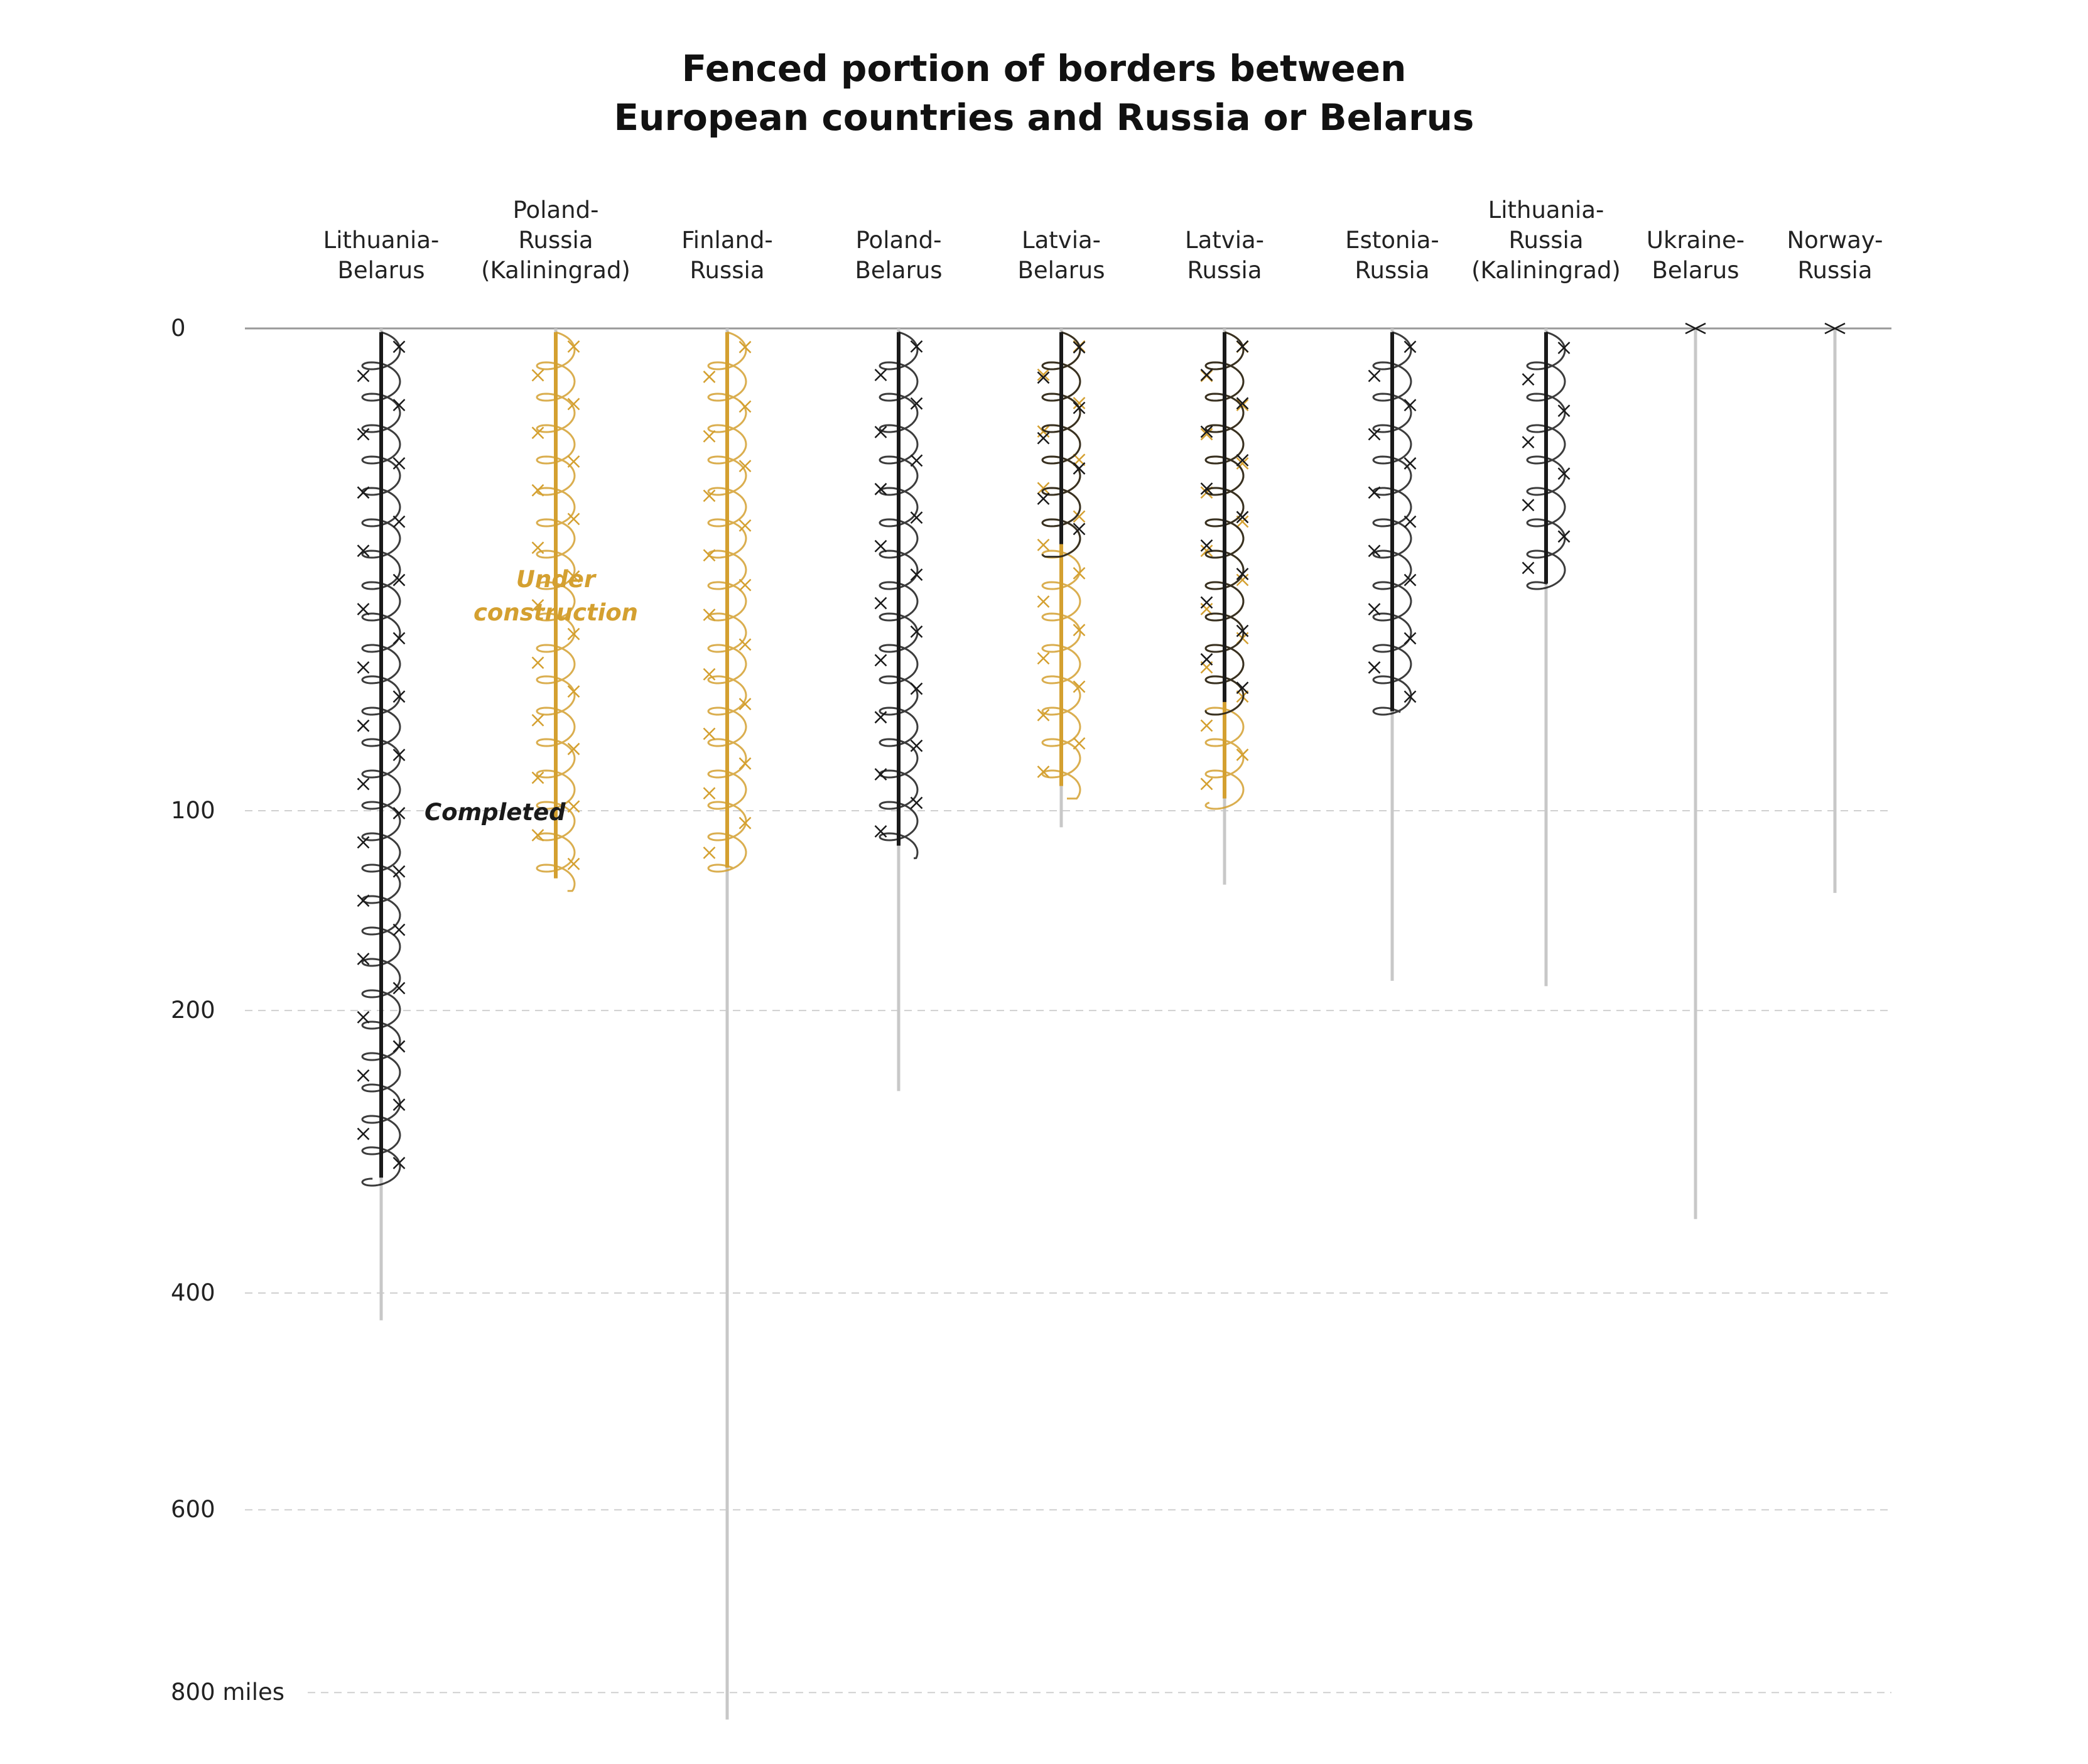 The width and height of the screenshot is (2088, 1764). I want to click on chart-title-line-1: Fenced portion of borders between, so click(1044, 69).